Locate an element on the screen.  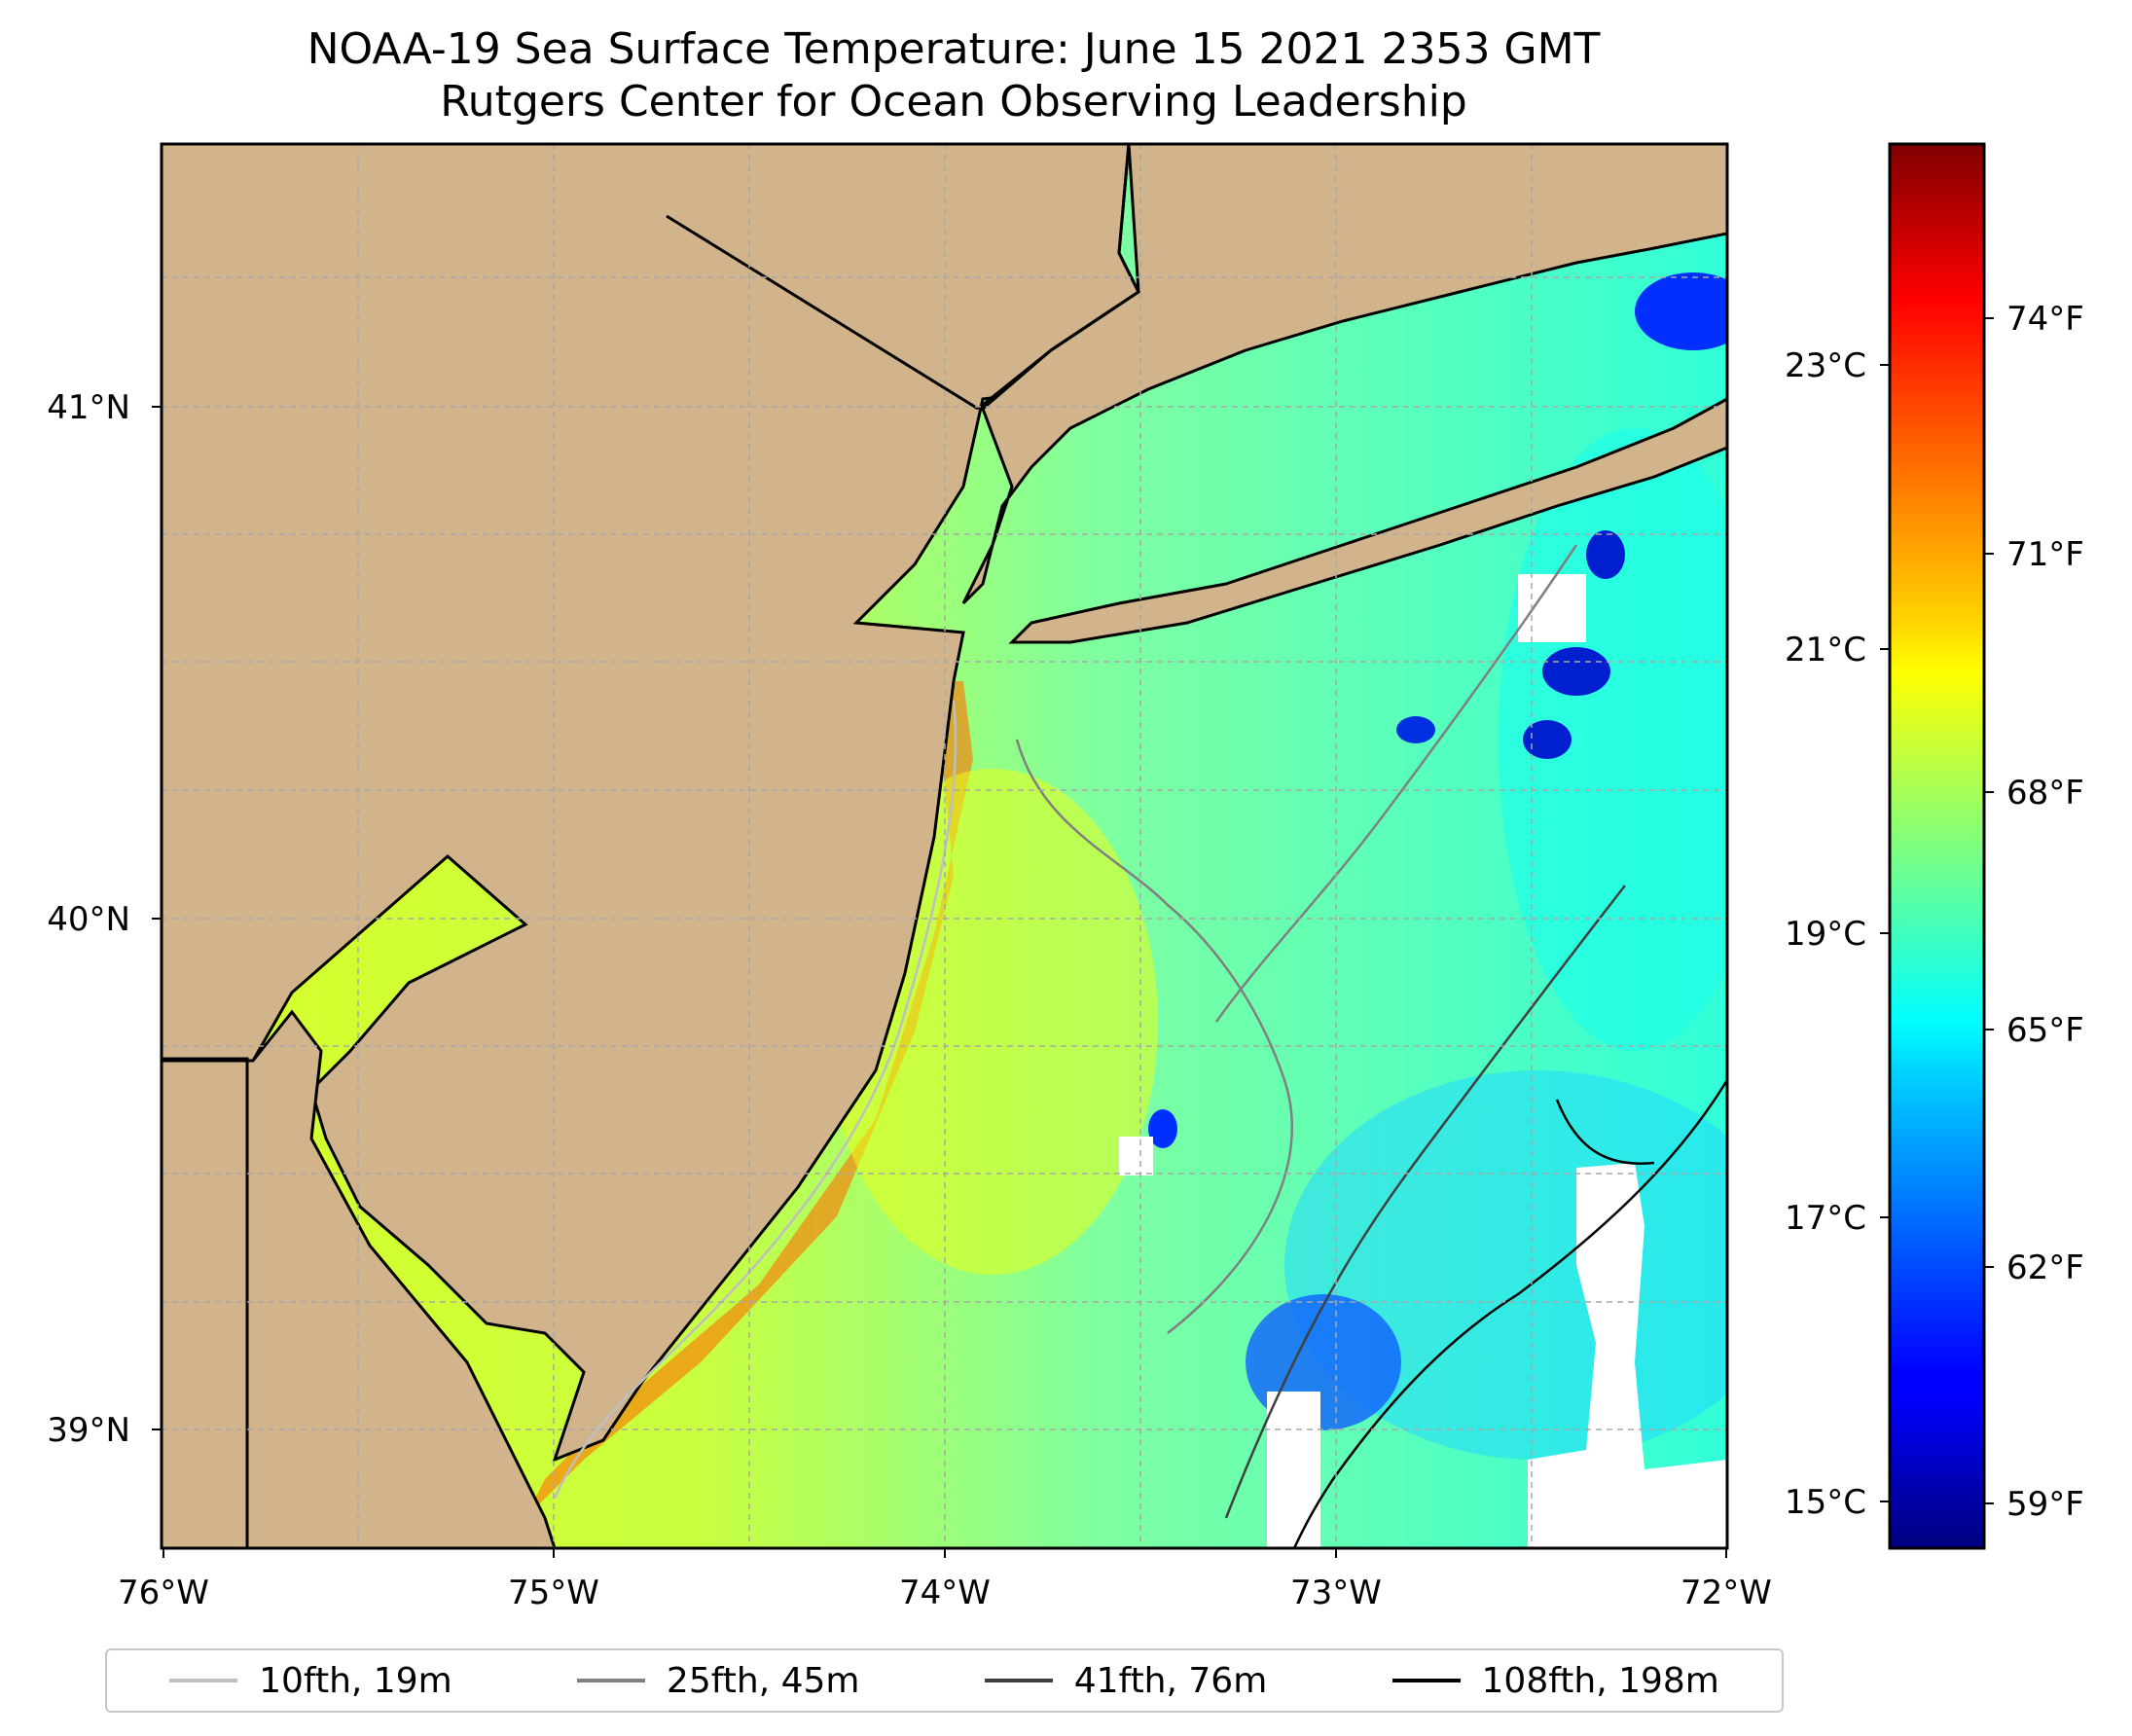
isobath-41fth is located at coordinates (1425, 1202).